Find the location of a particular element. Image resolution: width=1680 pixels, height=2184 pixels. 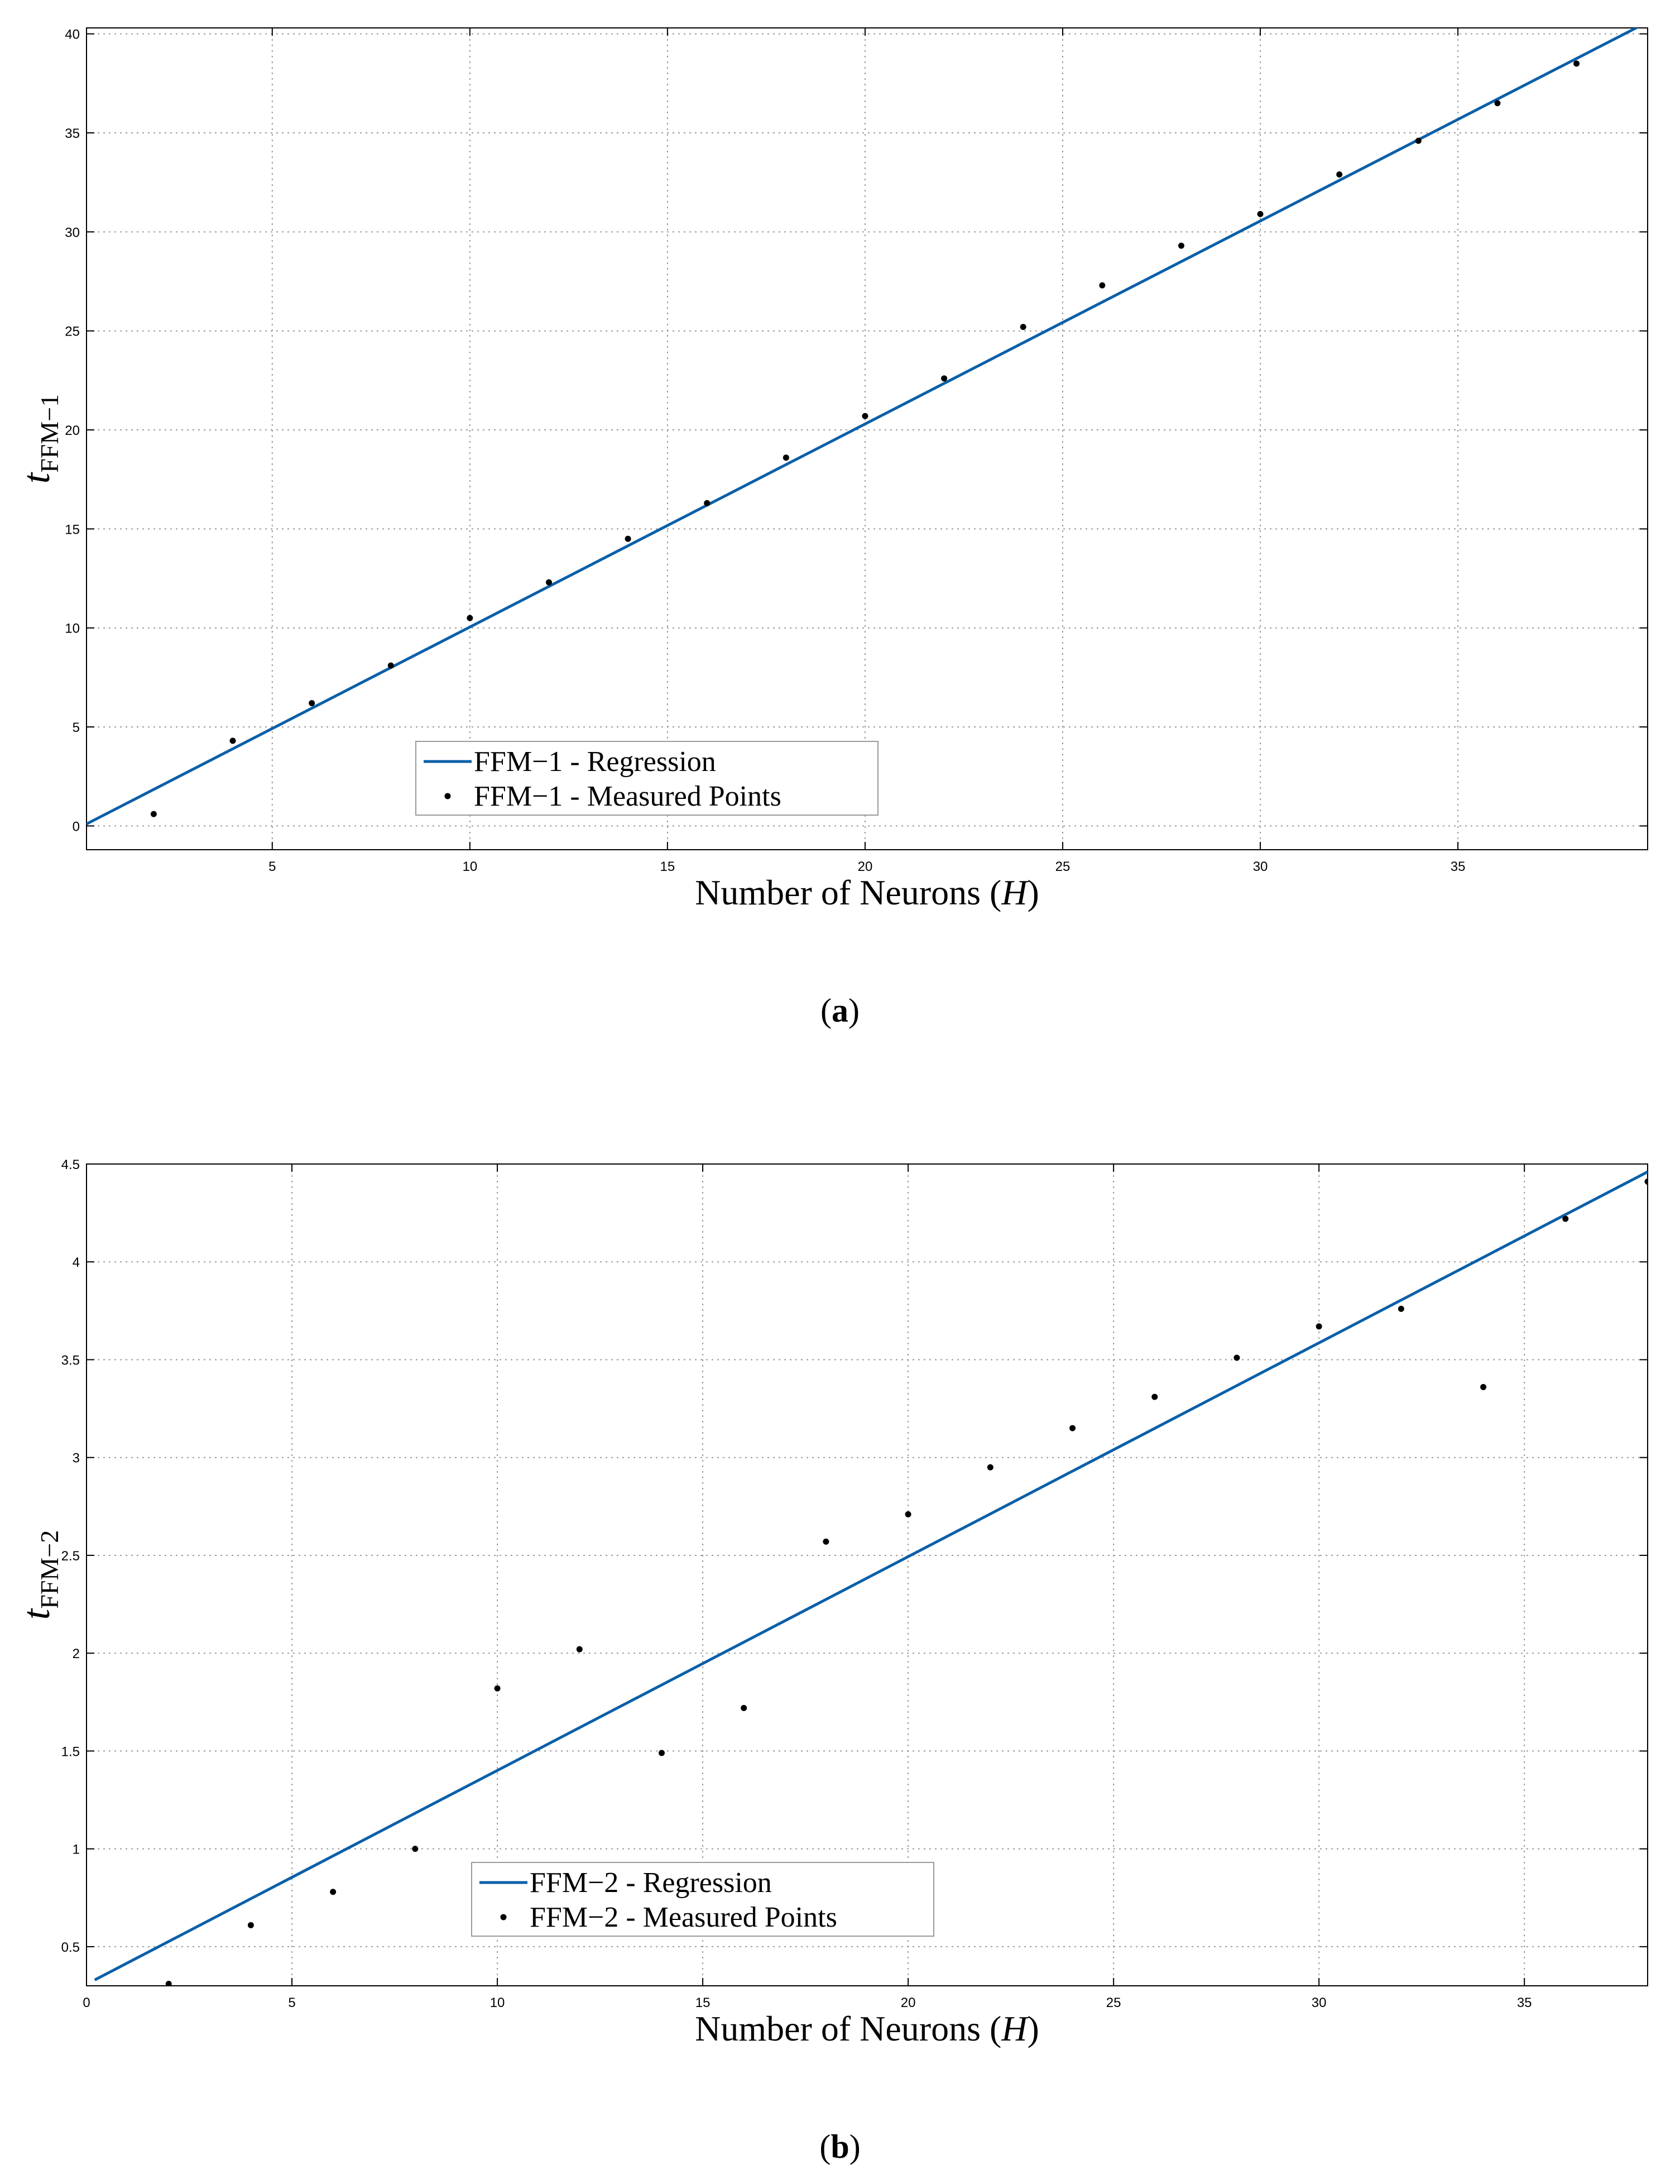

y-tick-label: 35 is located at coordinates (72, 133).